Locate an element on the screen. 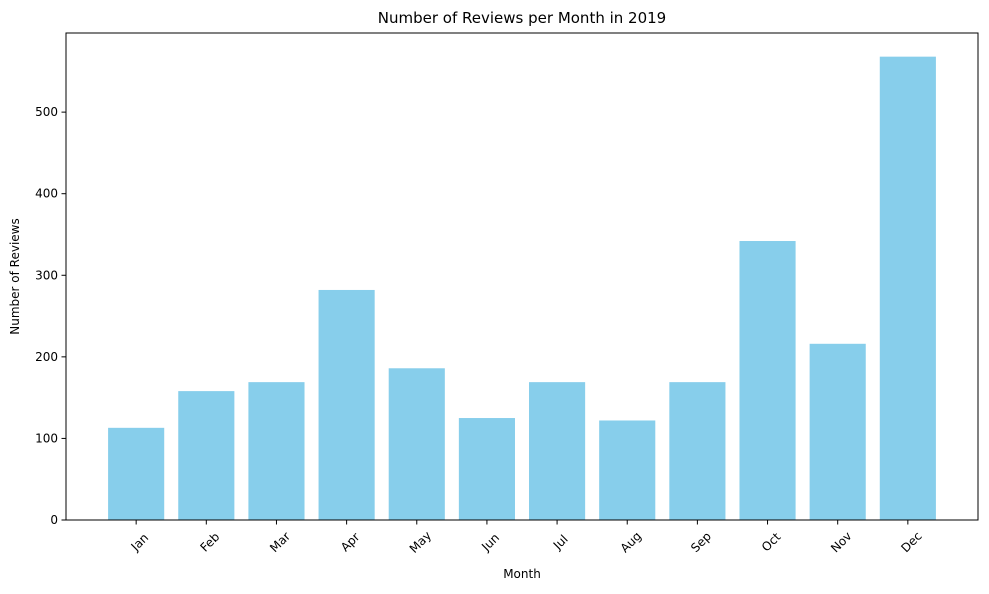 The image size is (989, 594). x-tick-label-may: May is located at coordinates (420, 541).